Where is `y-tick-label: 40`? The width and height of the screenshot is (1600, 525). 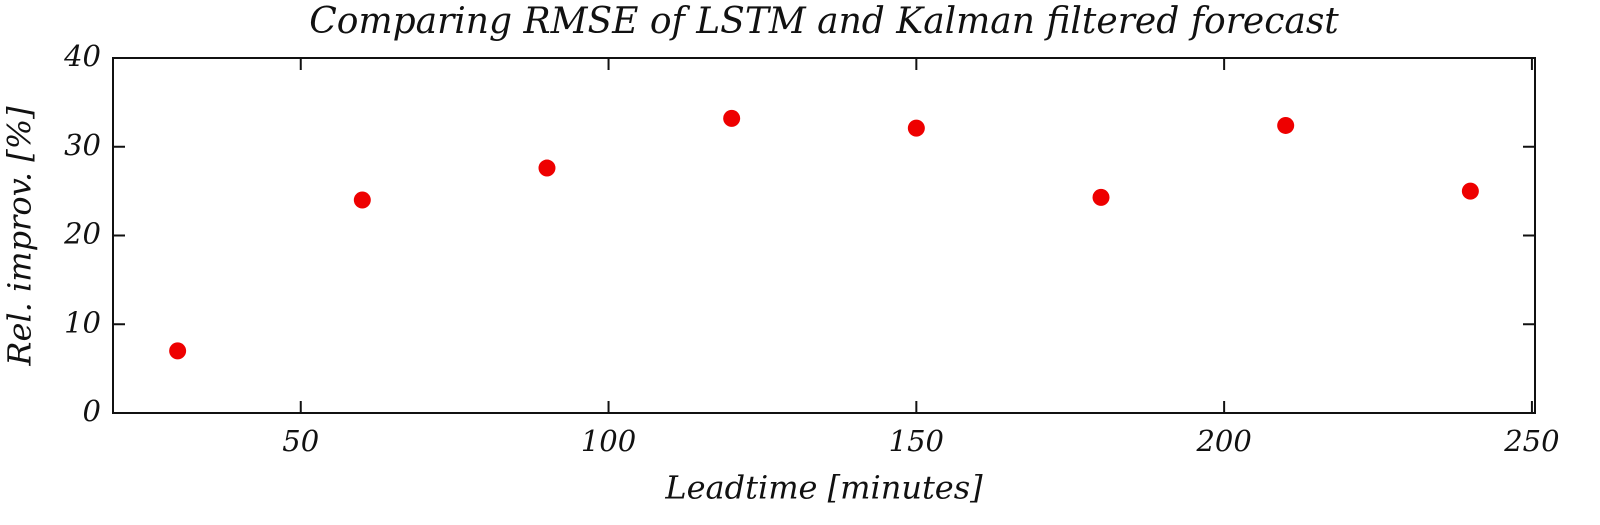
y-tick-label: 40 is located at coordinates (82, 56).